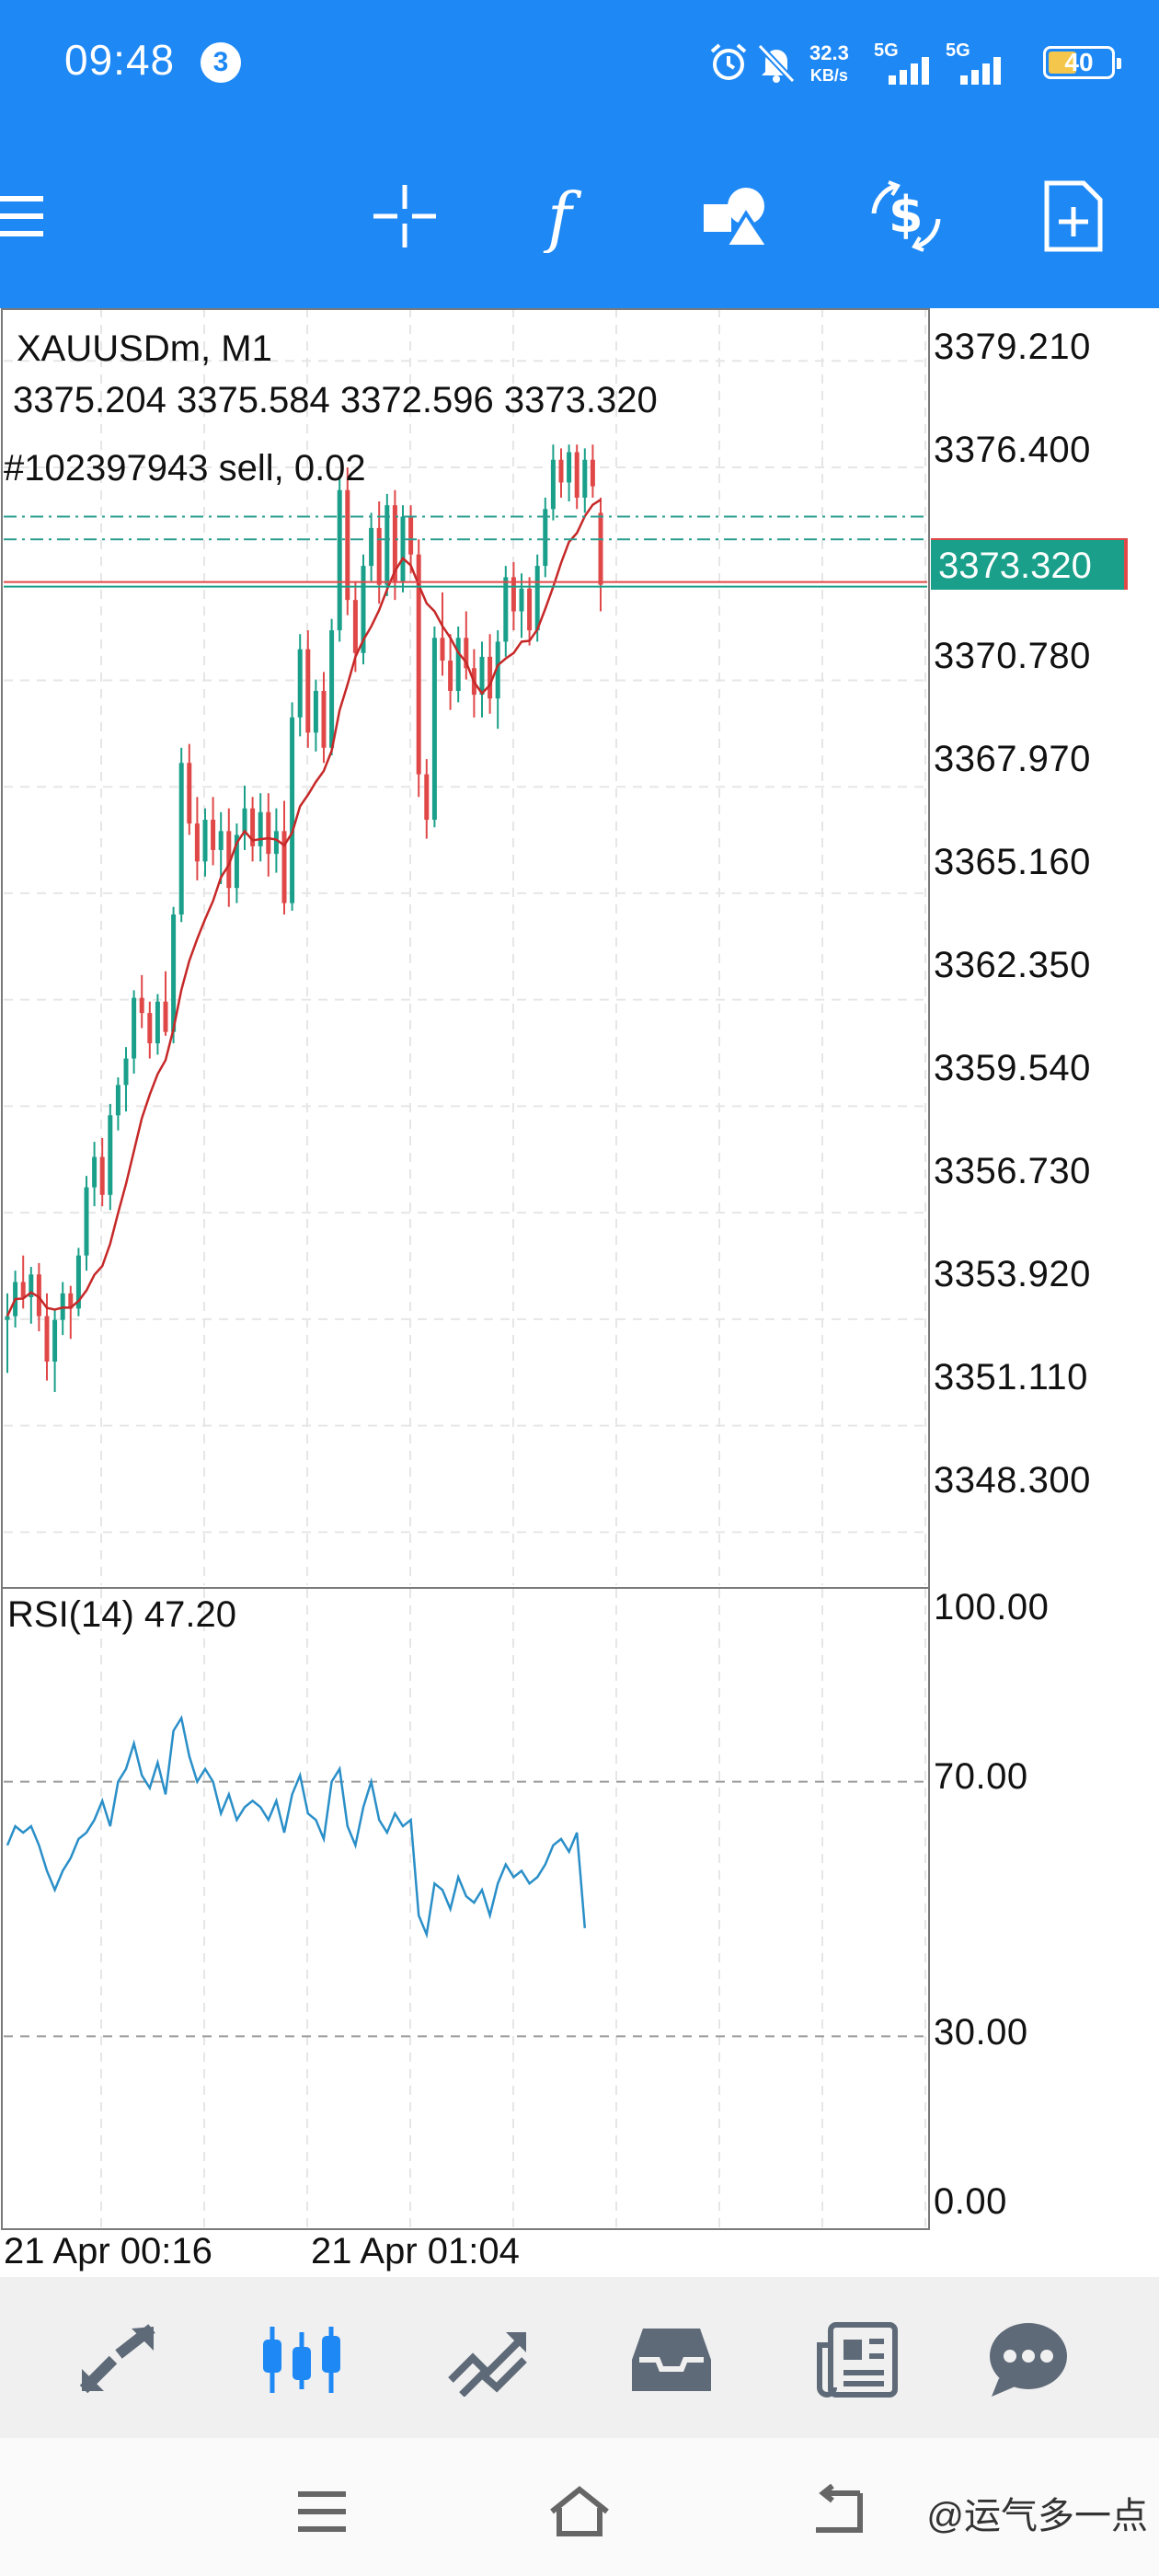 The height and width of the screenshot is (2576, 1159). I want to click on price-axis-label: 3362.350, so click(1012, 965).